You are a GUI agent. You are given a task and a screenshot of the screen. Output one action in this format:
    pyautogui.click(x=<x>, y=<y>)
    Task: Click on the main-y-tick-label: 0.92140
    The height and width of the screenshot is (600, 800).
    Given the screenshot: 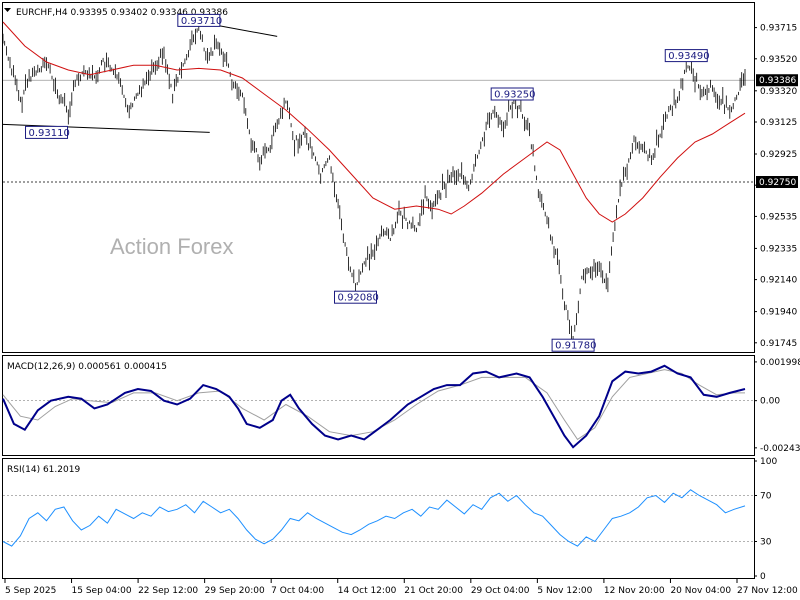 What is the action you would take?
    pyautogui.click(x=778, y=281)
    